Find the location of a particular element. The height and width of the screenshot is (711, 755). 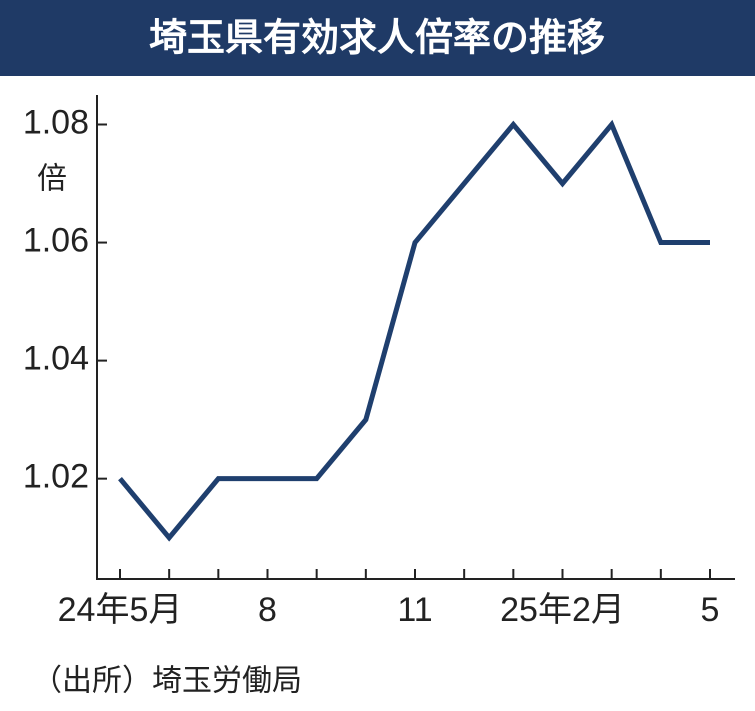

unit-label: 倍 is located at coordinates (52, 179).